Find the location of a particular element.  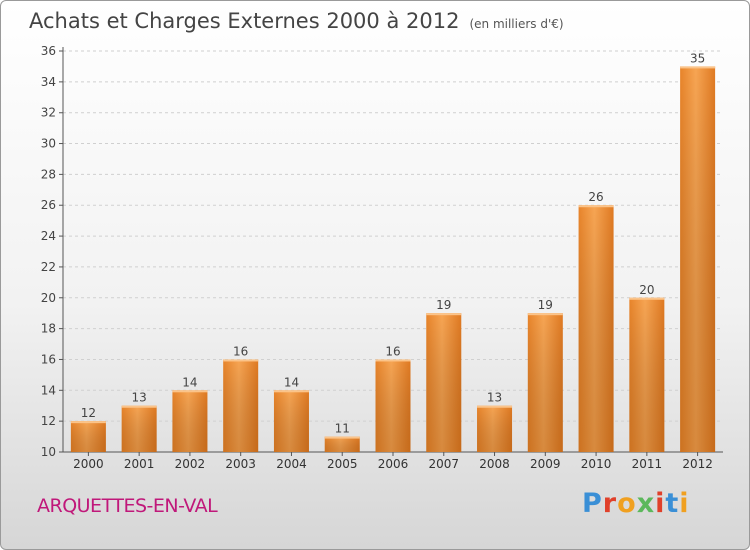

y-tick-label: 32 is located at coordinates (48, 113).